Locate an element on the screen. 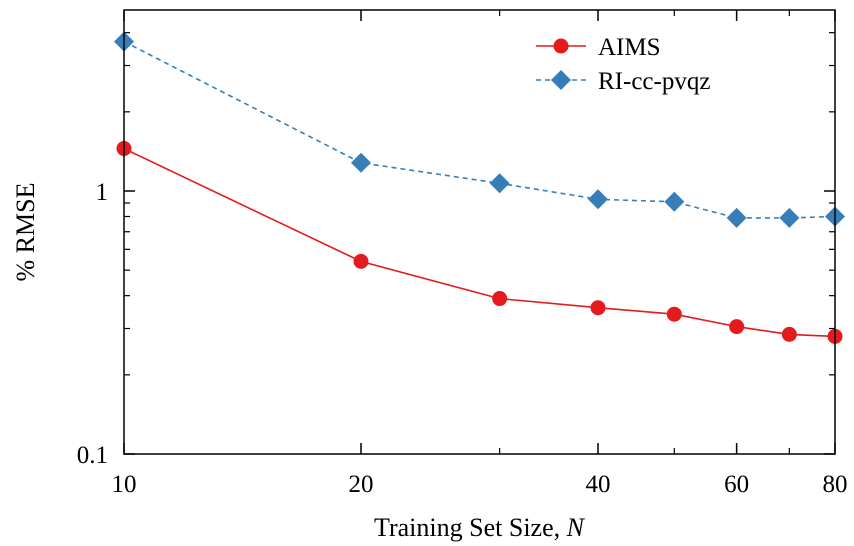 Image resolution: width=854 pixels, height=546 pixels. x-tick-label: 80 is located at coordinates (835, 484).